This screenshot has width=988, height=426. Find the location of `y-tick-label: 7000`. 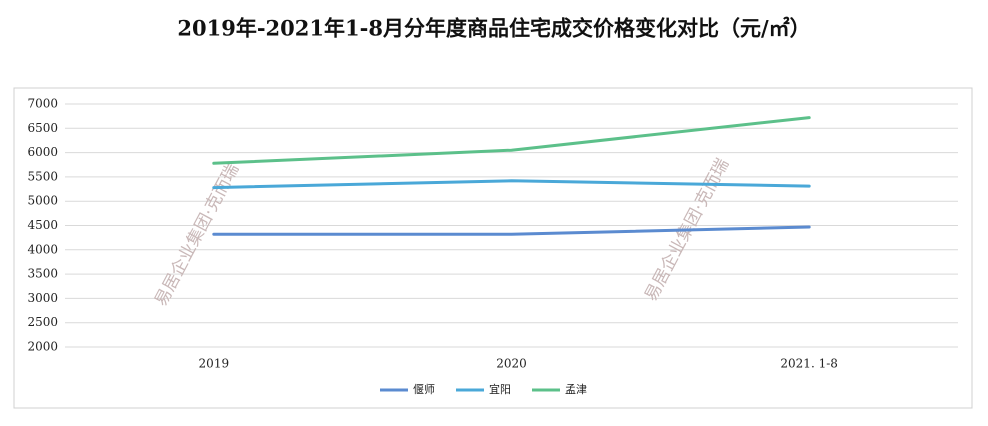

y-tick-label: 7000 is located at coordinates (42, 104).